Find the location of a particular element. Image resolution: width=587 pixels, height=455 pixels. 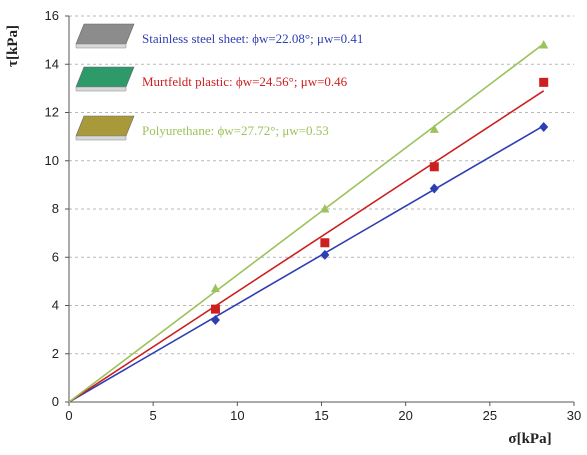

y-tick-label-6: 6 is located at coordinates (55, 256).